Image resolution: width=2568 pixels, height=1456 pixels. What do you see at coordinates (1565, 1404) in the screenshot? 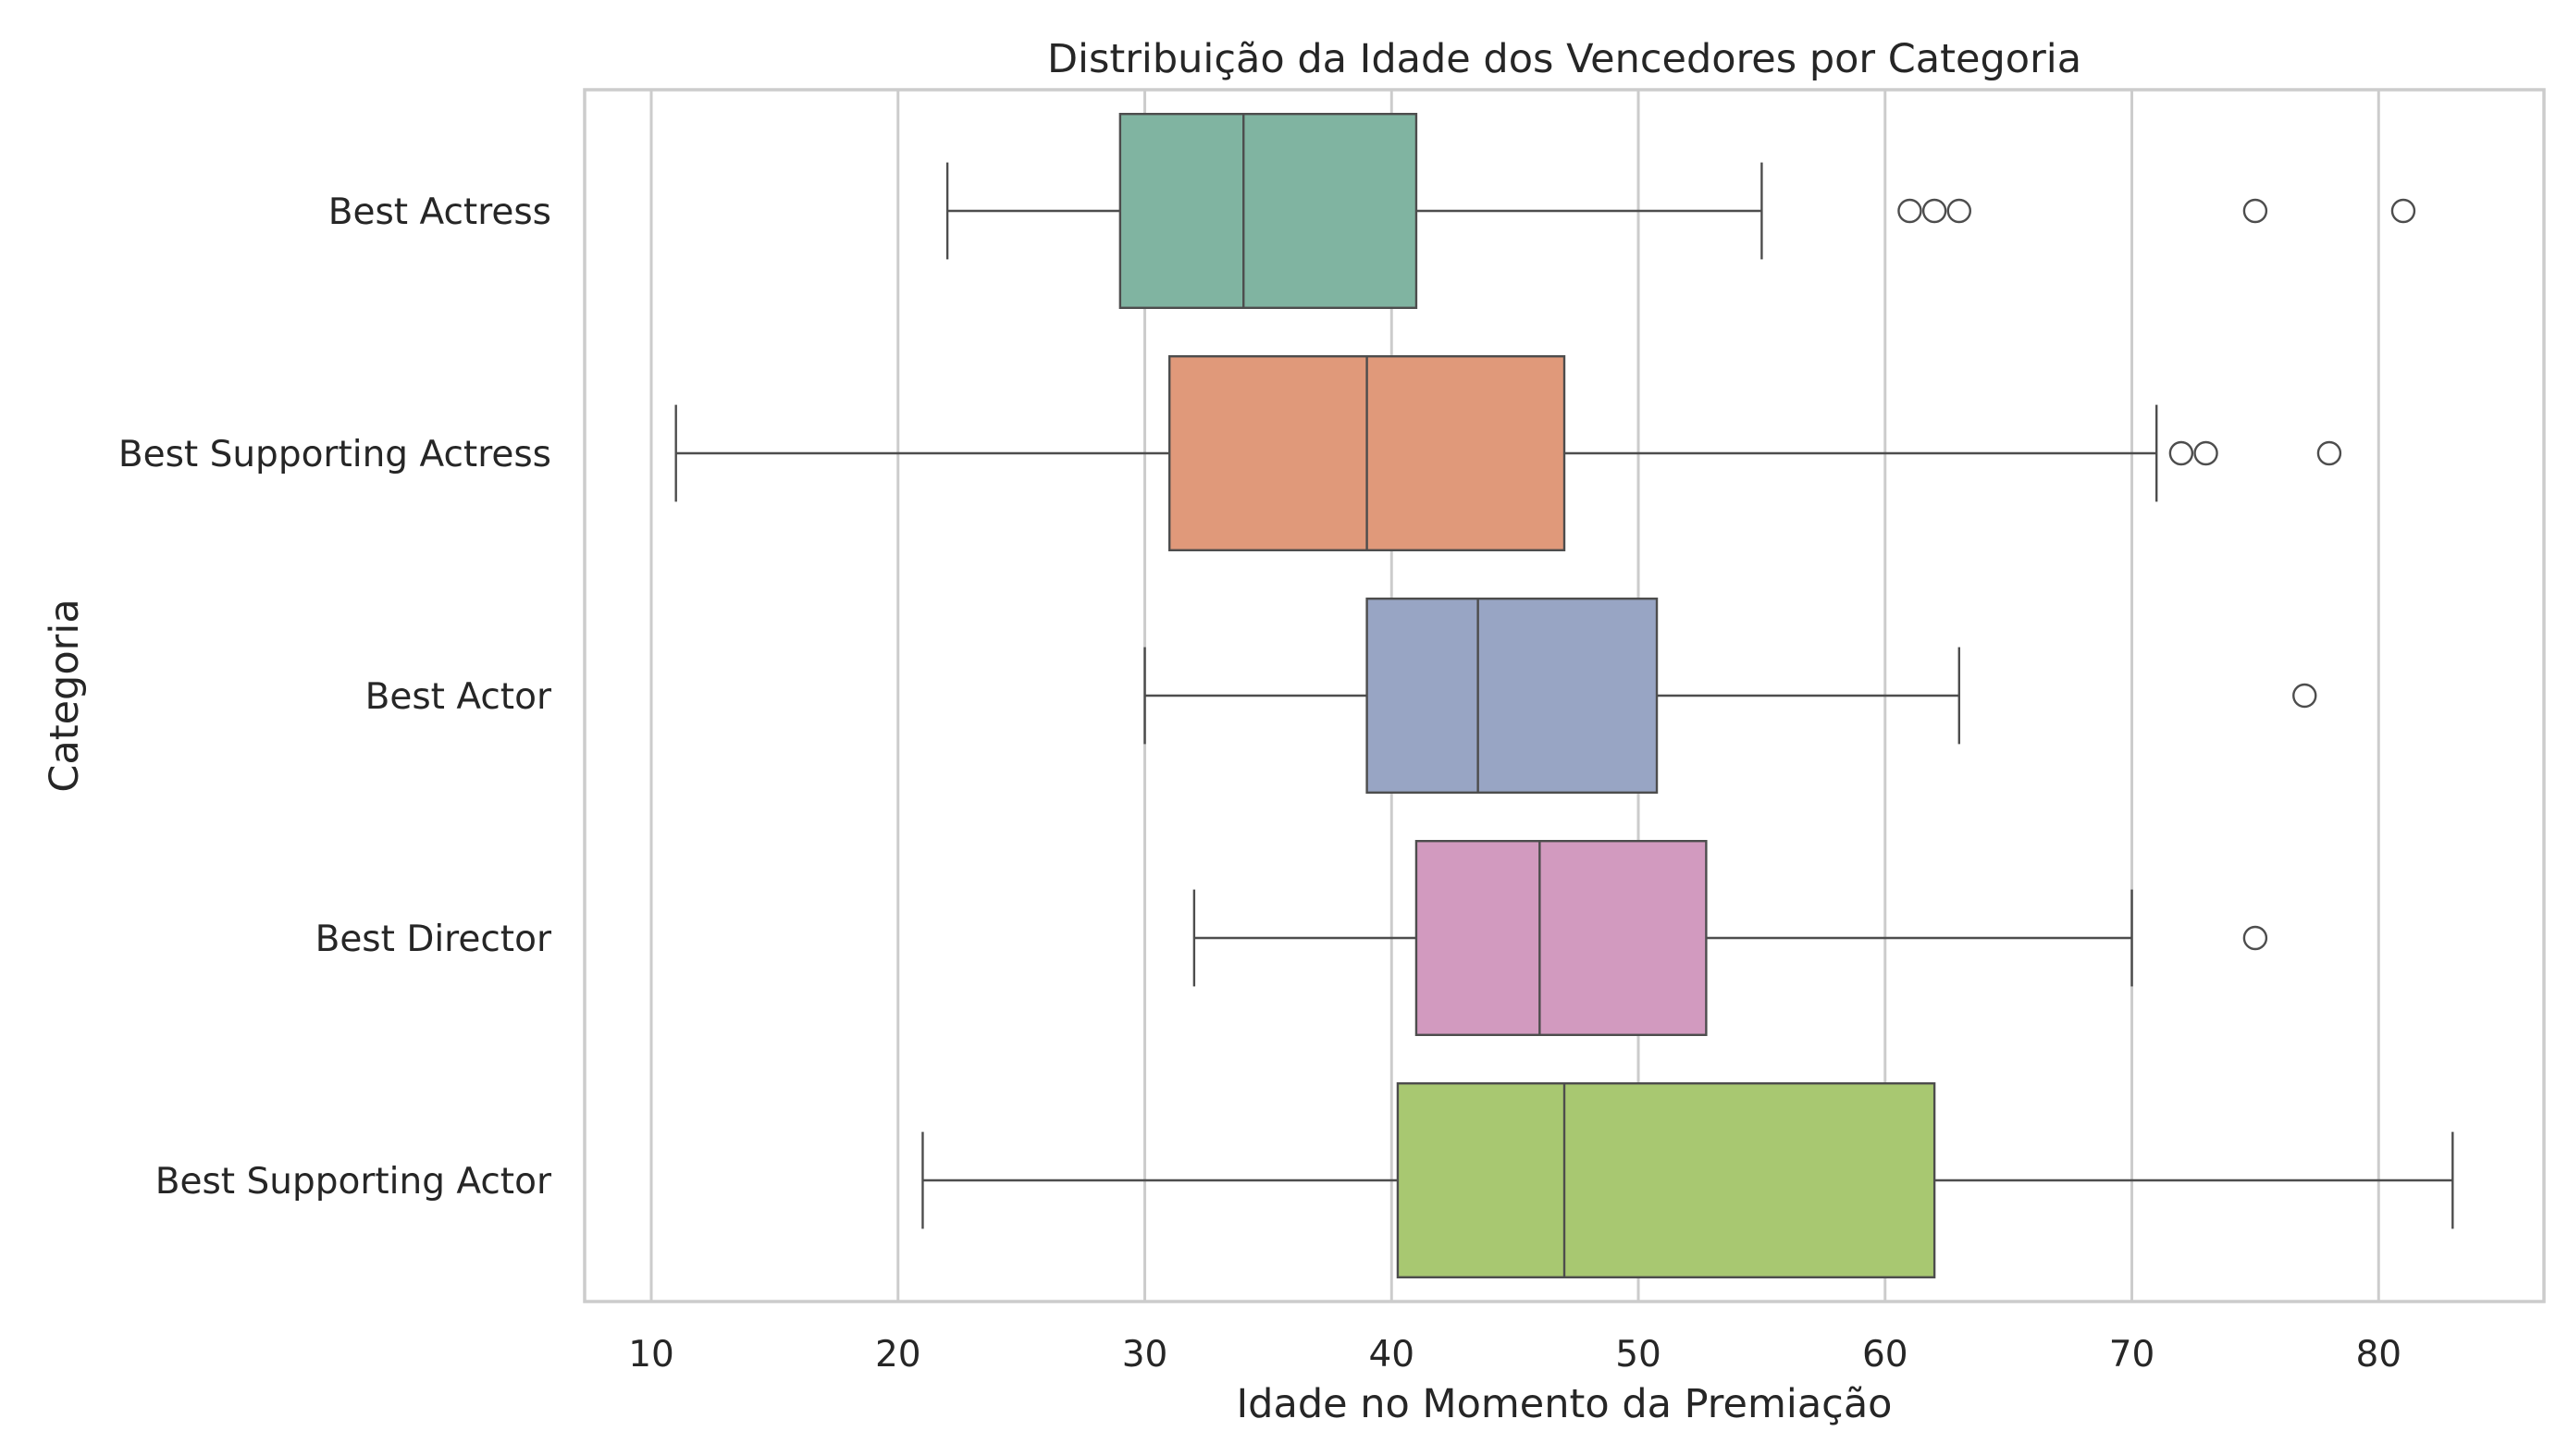
I see `x-axis-title: Idade no Momento da Premiação` at bounding box center [1565, 1404].